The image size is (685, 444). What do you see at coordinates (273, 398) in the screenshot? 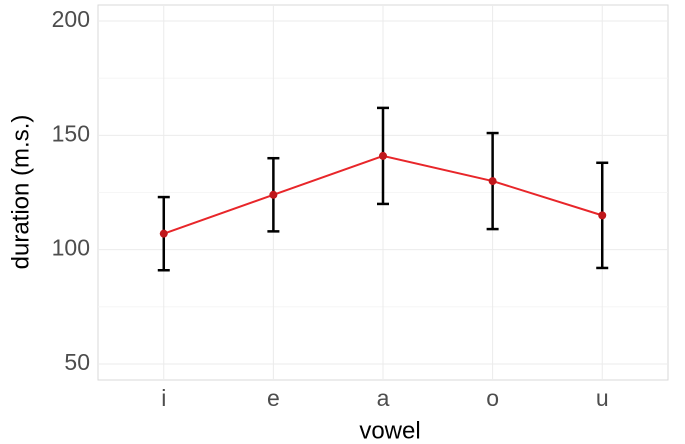
I see `x-tick-label: e` at bounding box center [273, 398].